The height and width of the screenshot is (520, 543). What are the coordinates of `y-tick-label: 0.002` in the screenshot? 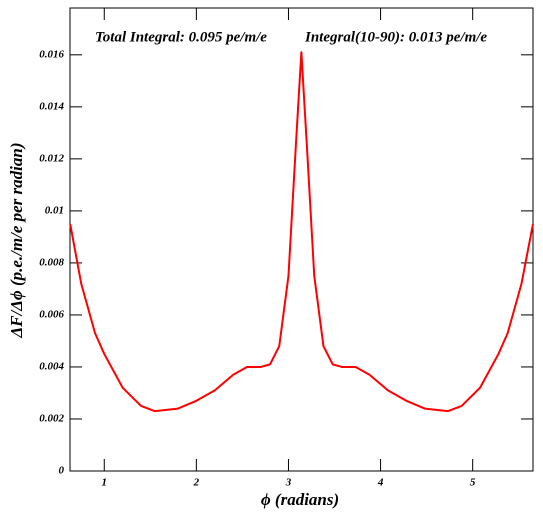 It's located at (51, 419).